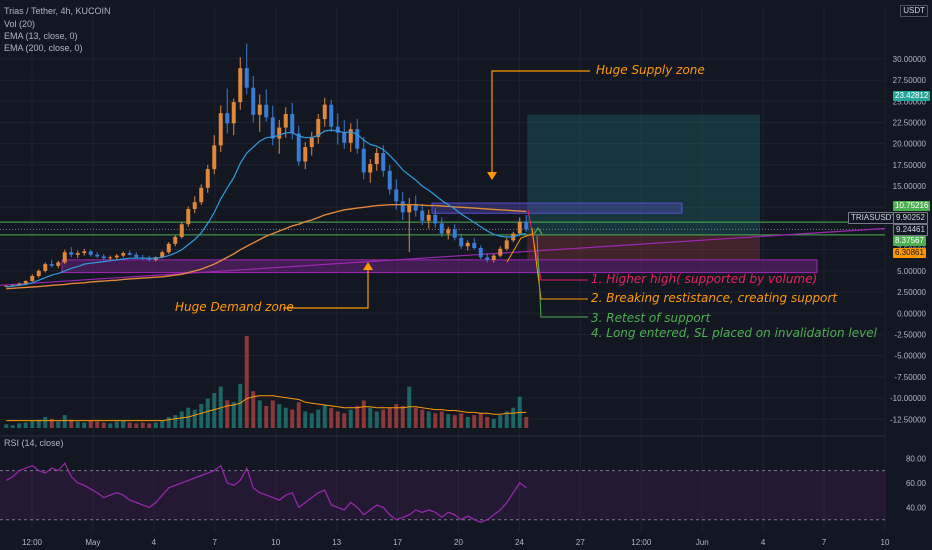 Image resolution: width=932 pixels, height=550 pixels. I want to click on y-tick-label-1: 27.50000, so click(910, 80).